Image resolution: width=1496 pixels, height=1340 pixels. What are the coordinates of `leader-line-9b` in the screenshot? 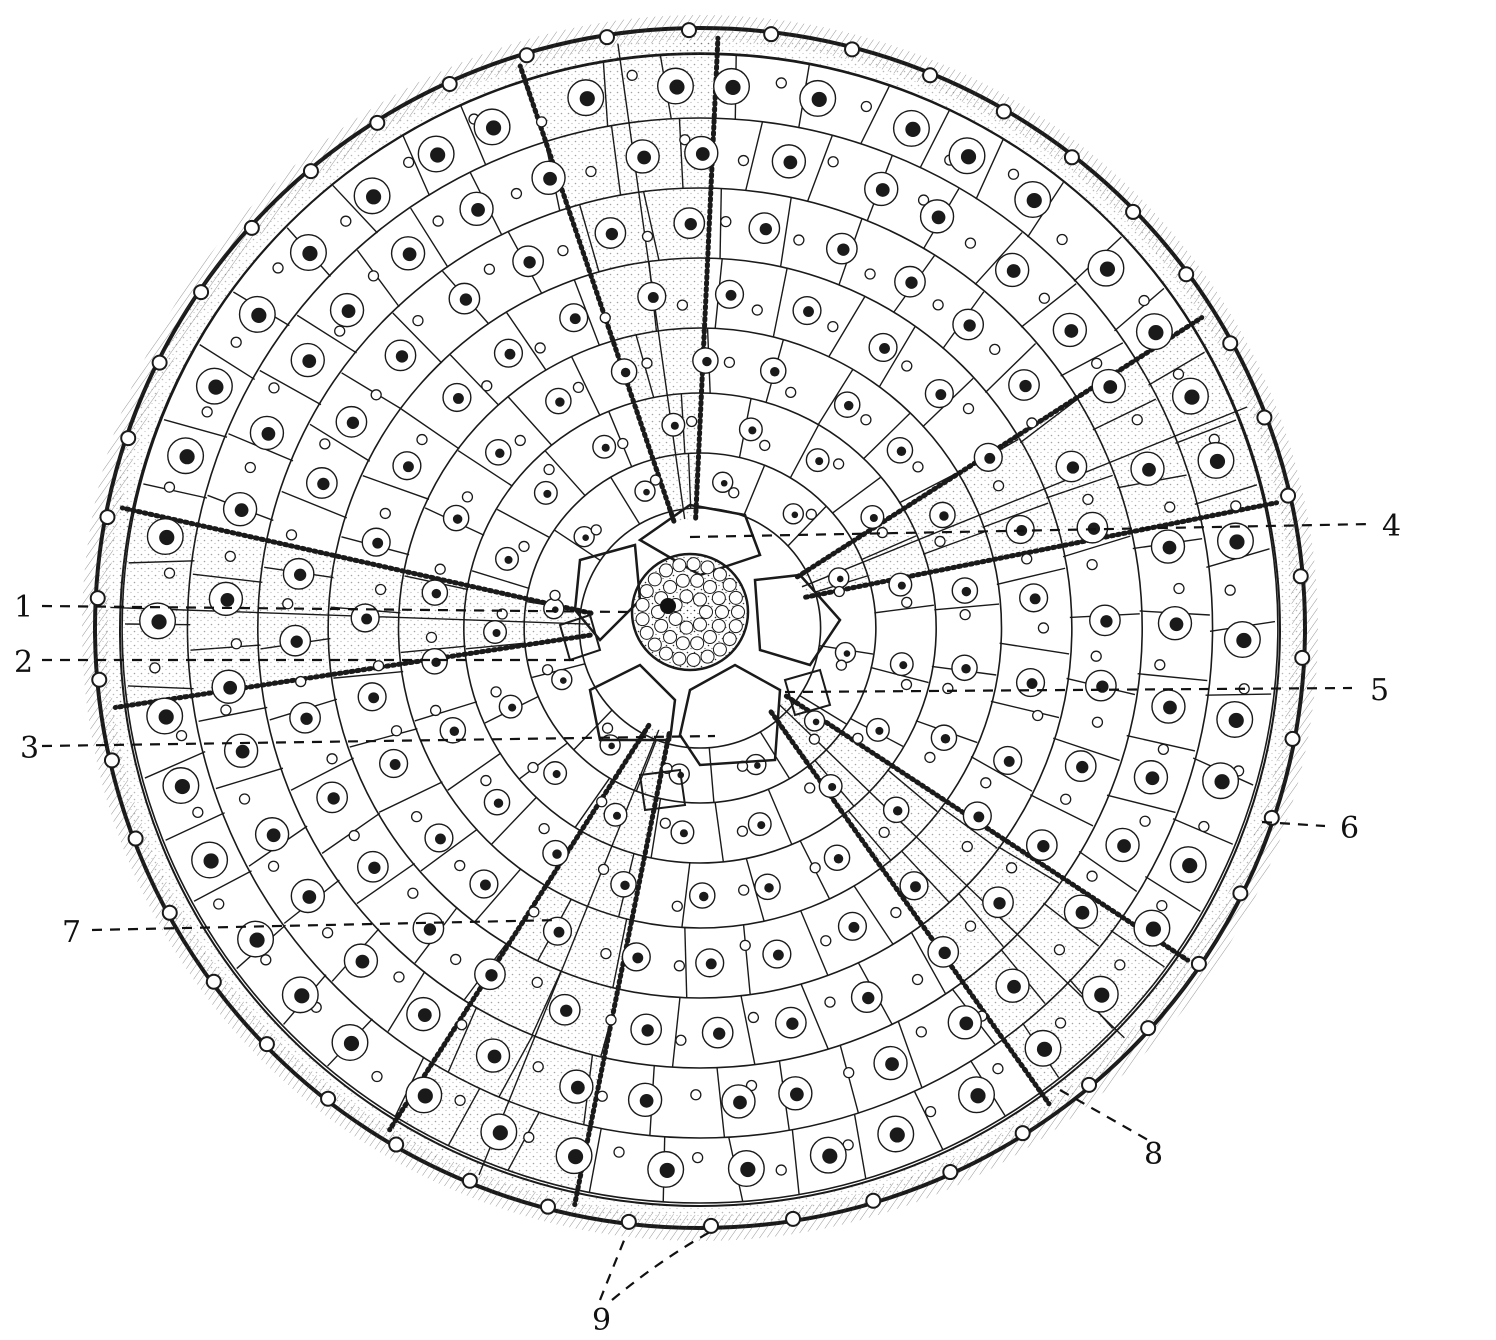 It's located at (661, 1266).